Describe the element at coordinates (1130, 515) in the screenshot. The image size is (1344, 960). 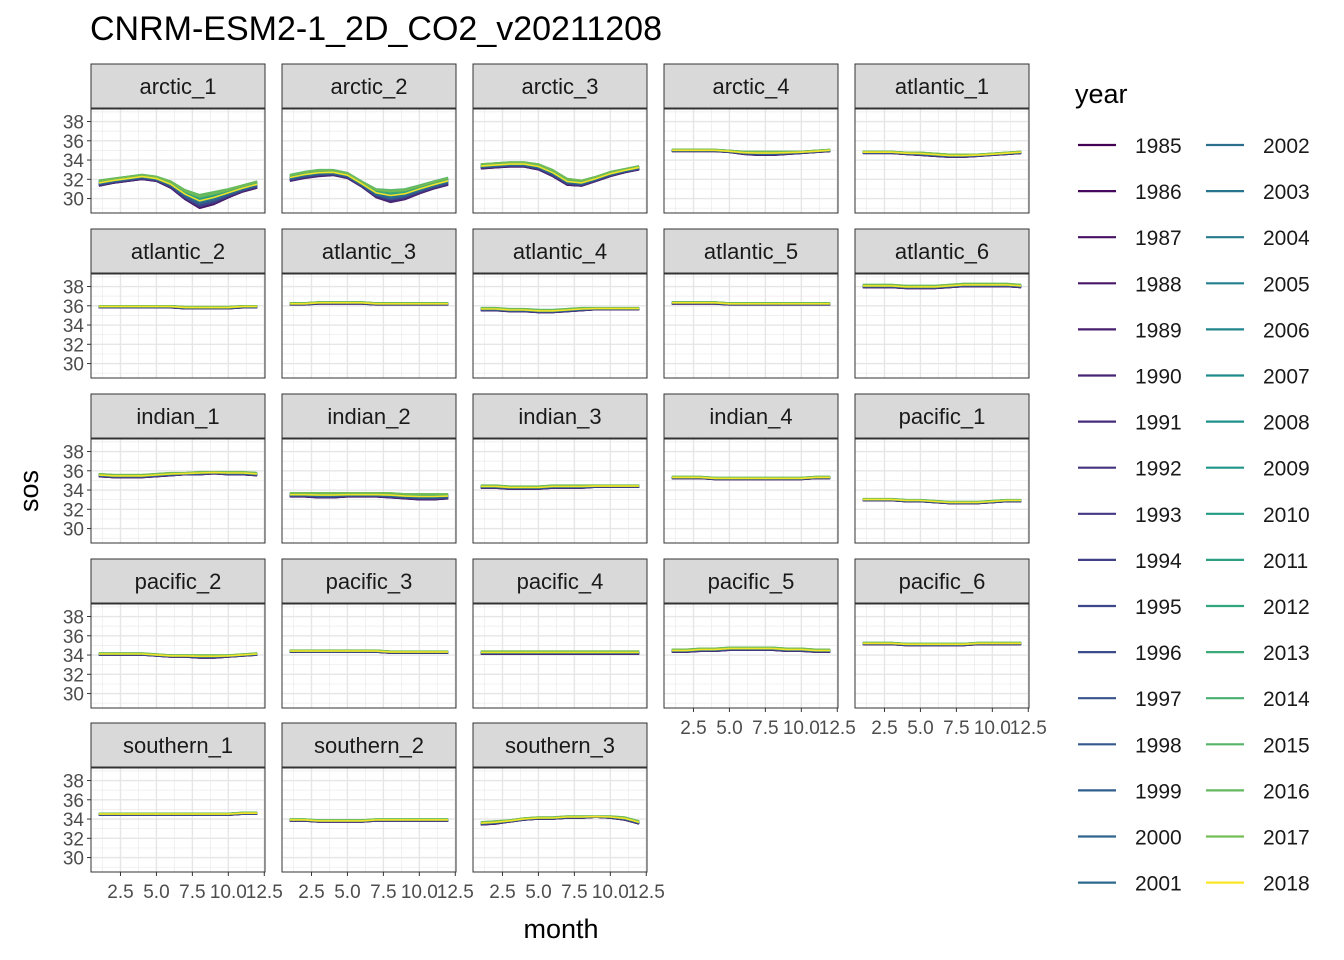
I see `legend-item: 1993` at that location.